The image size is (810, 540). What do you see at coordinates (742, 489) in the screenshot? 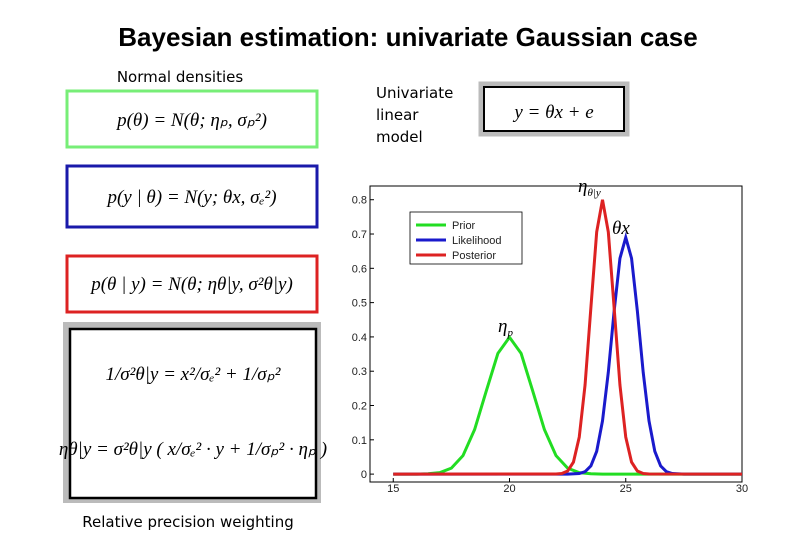
I see `x-tick-label: 30` at bounding box center [742, 489].